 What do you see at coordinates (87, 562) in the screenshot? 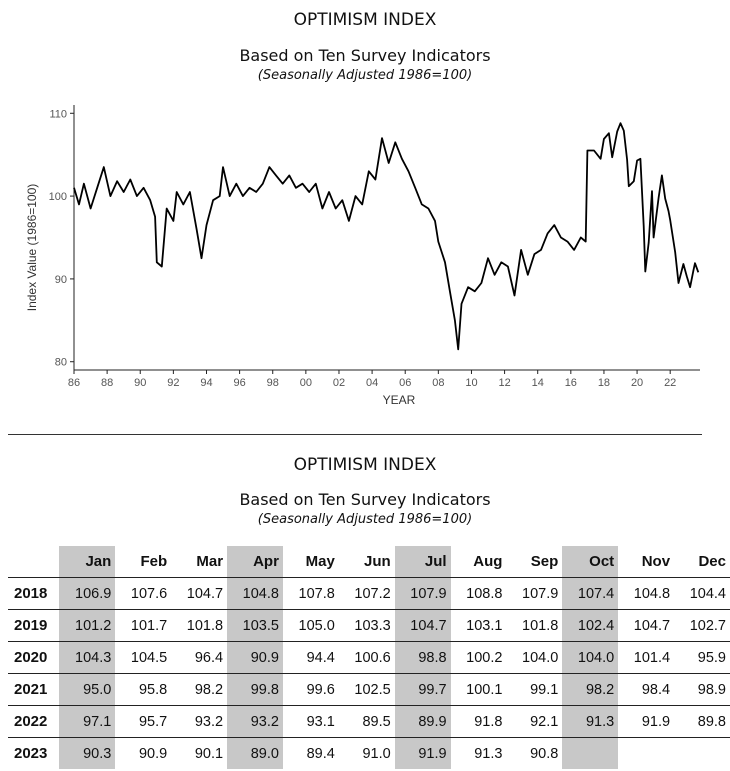
I see `month-header: Jan` at bounding box center [87, 562].